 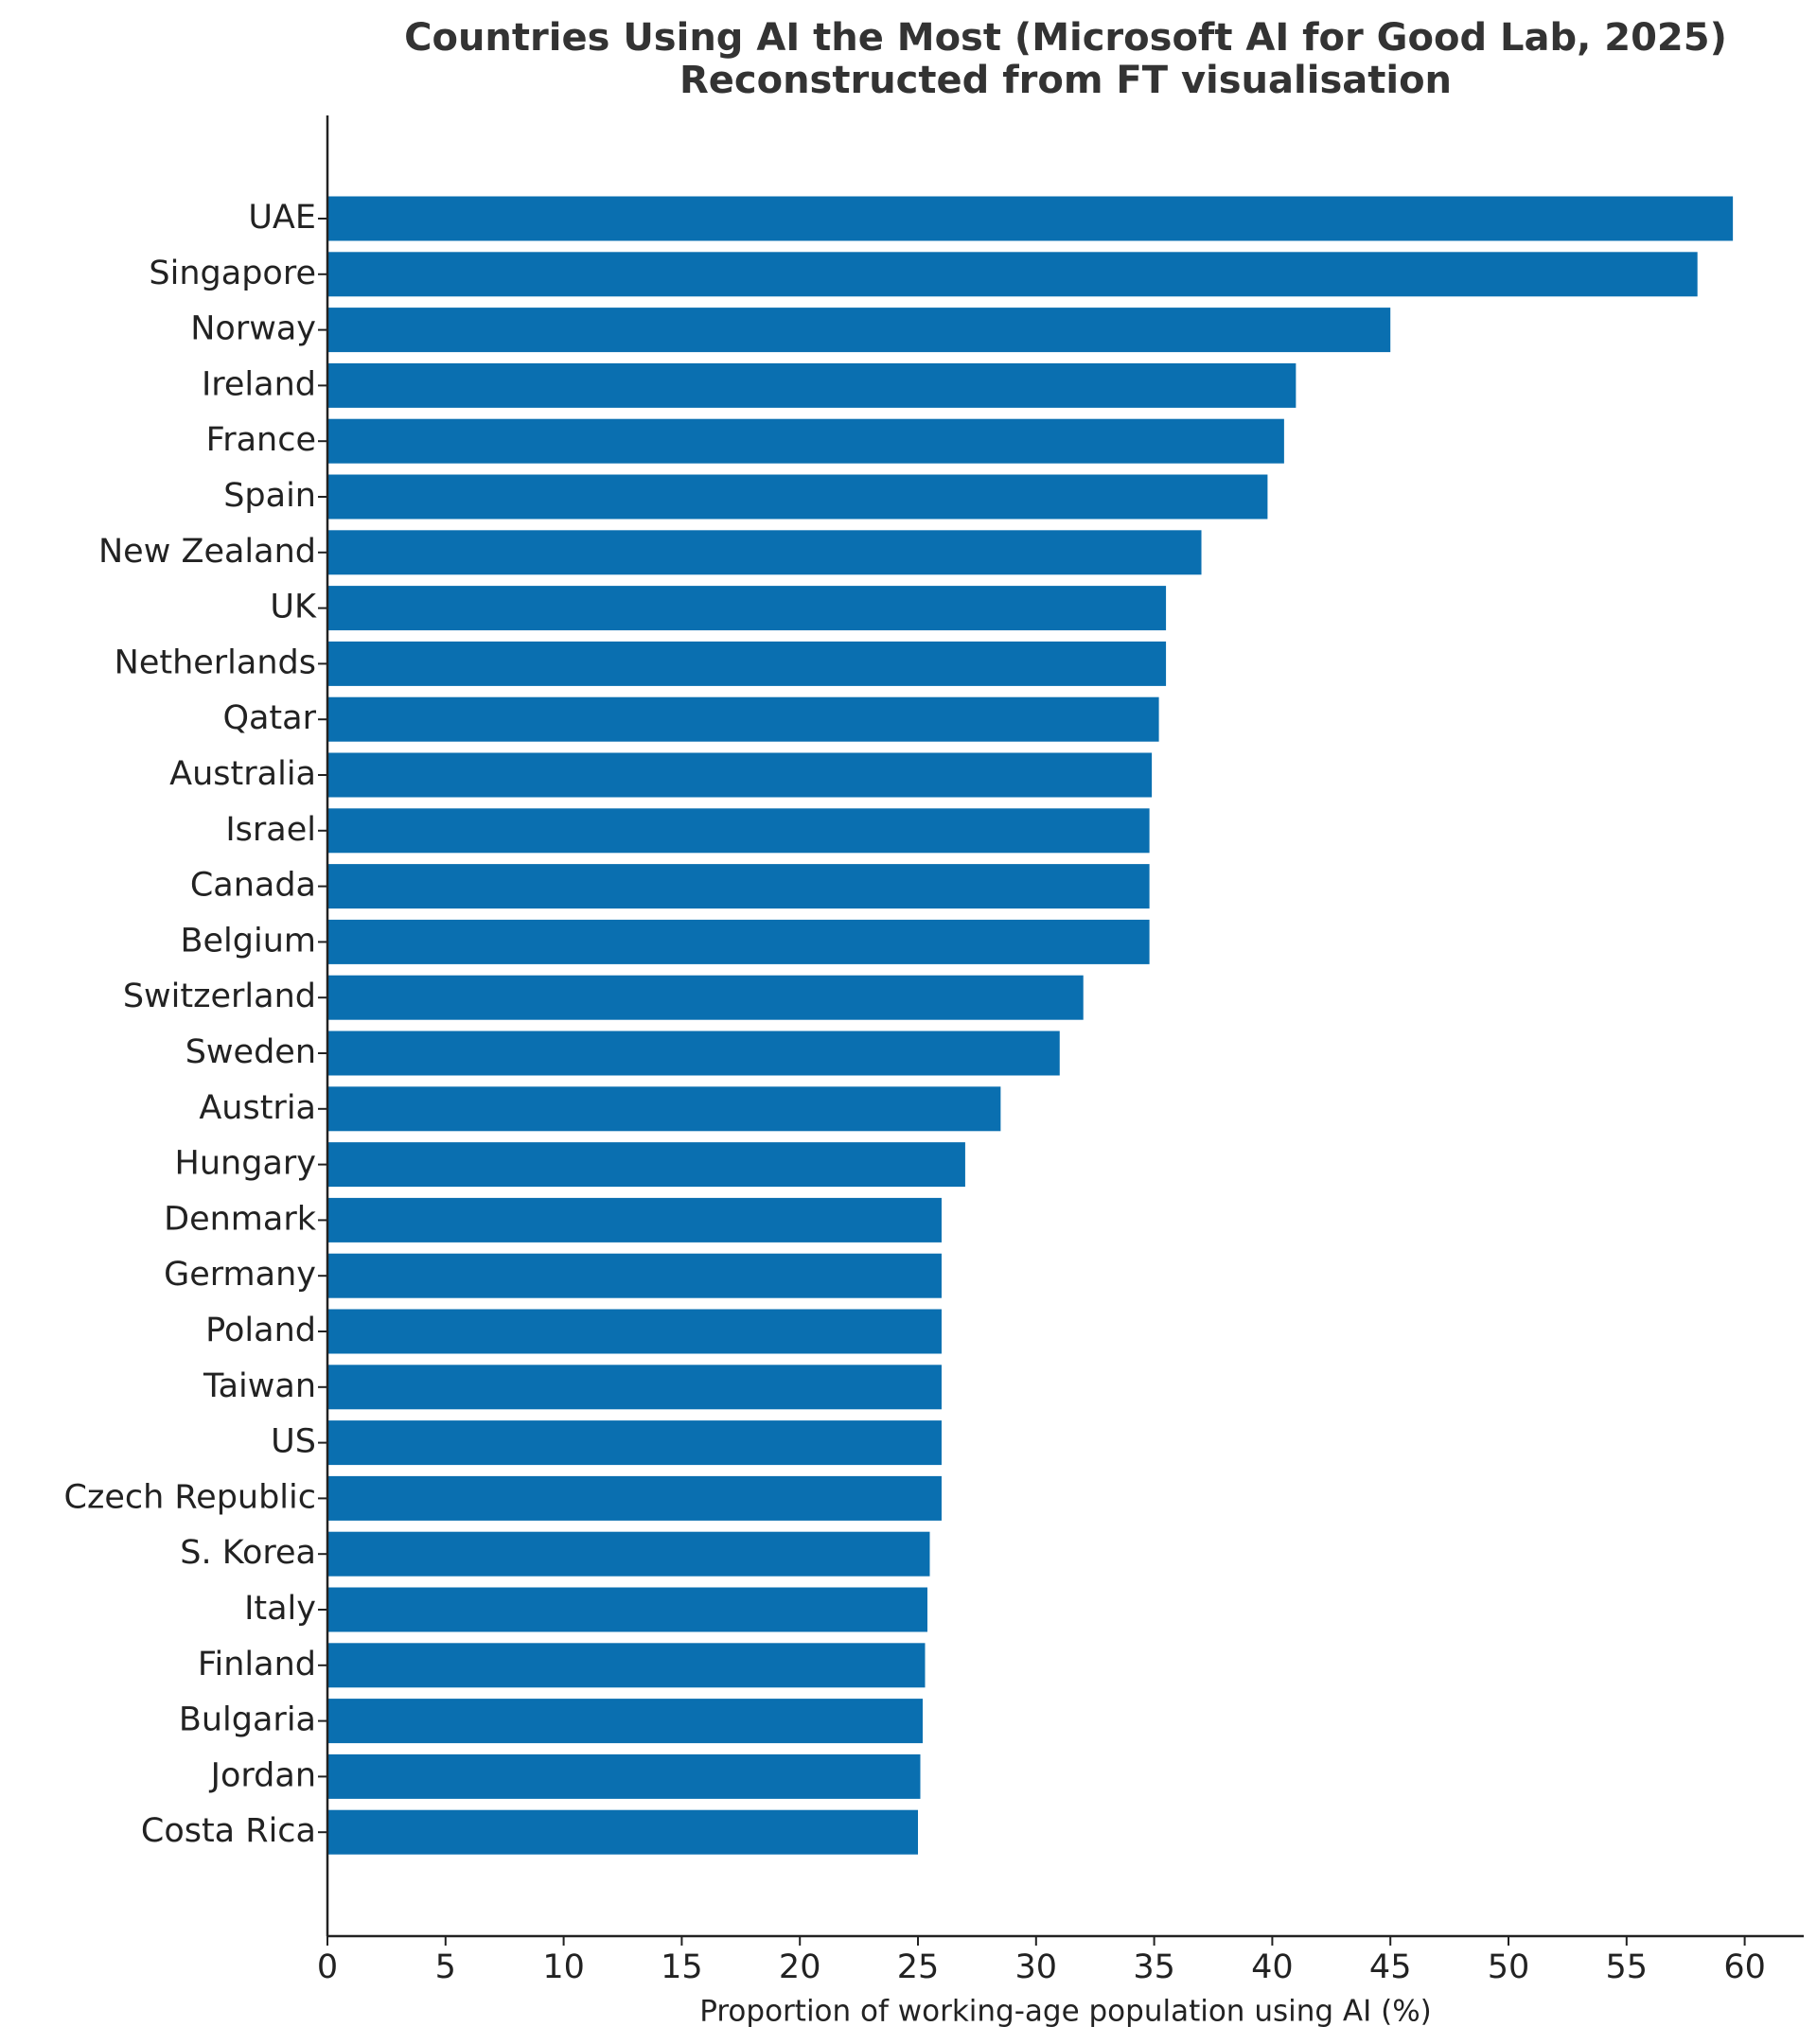 What do you see at coordinates (247, 1720) in the screenshot?
I see `y-tick-label: Bulgaria` at bounding box center [247, 1720].